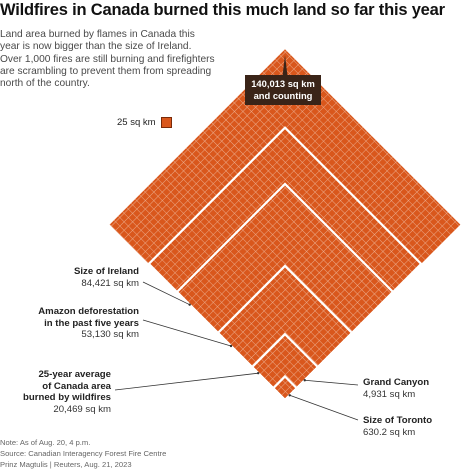 The width and height of the screenshot is (474, 474). What do you see at coordinates (331, 382) in the screenshot?
I see `leader-grand-canyon` at bounding box center [331, 382].